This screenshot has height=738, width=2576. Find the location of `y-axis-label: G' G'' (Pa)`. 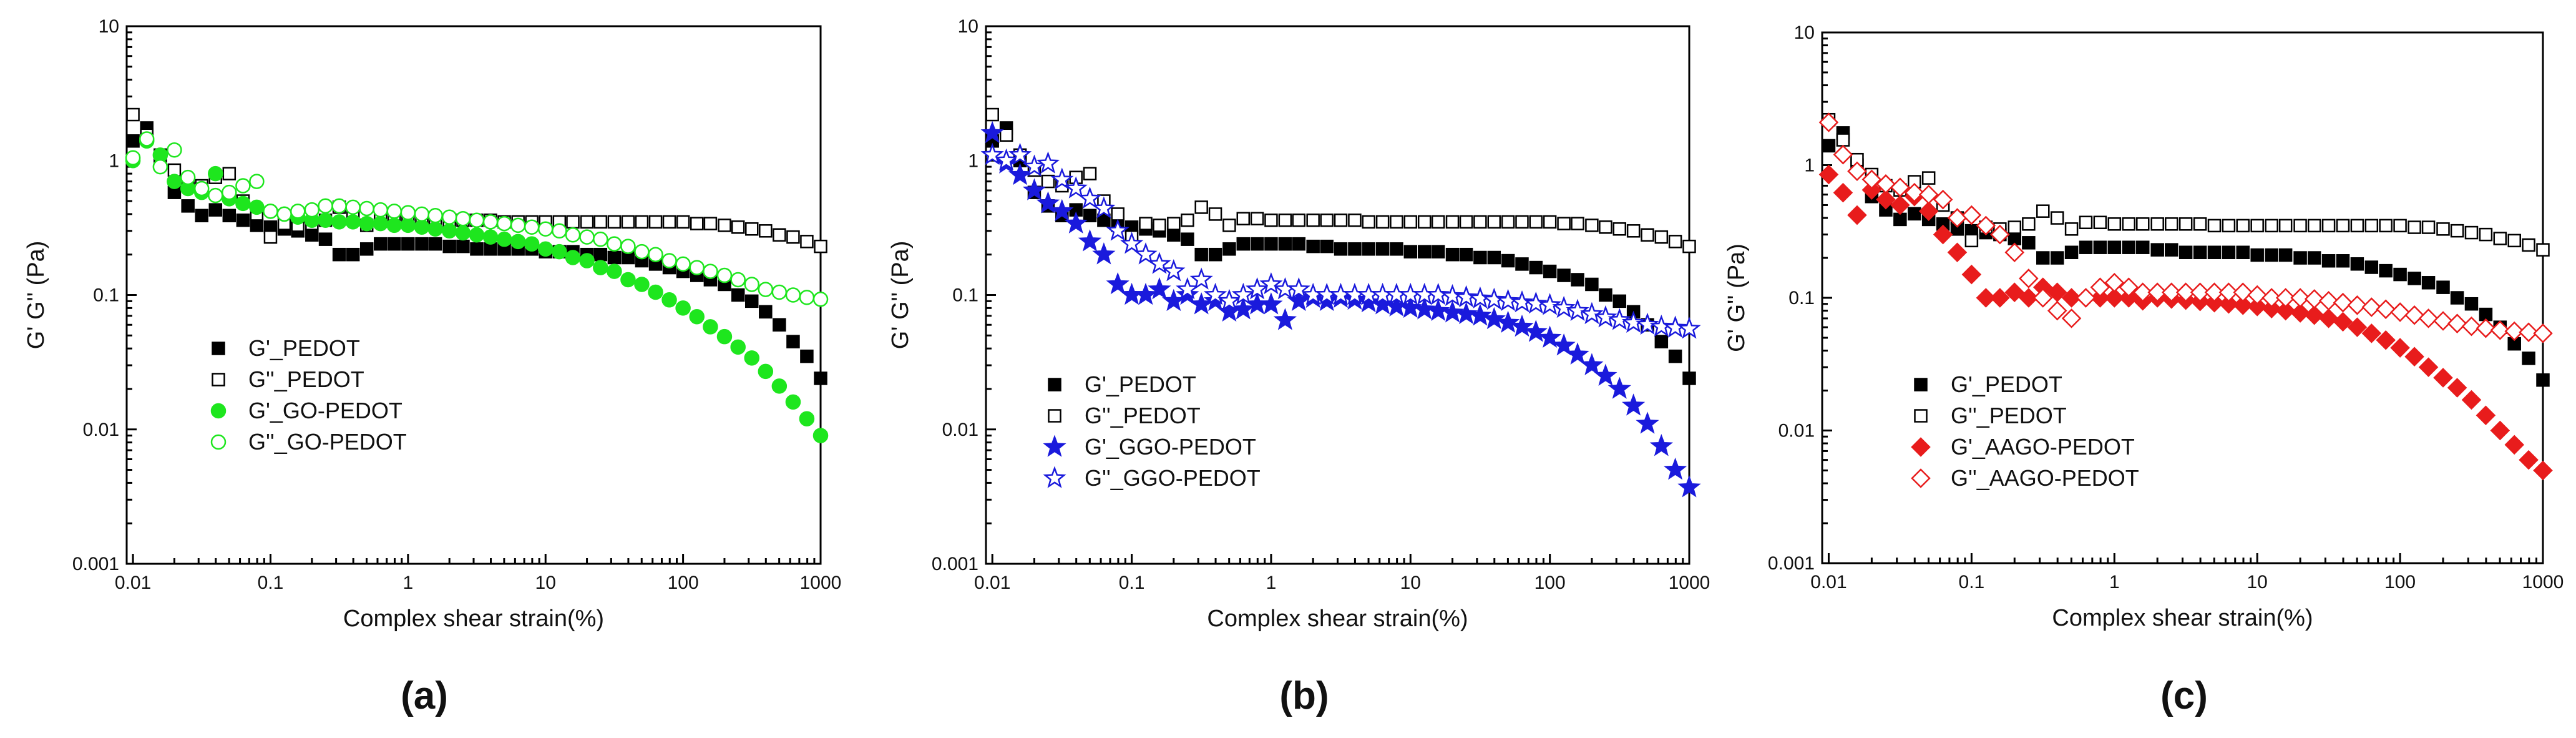

y-axis-label: G' G'' (Pa) is located at coordinates (1737, 298).